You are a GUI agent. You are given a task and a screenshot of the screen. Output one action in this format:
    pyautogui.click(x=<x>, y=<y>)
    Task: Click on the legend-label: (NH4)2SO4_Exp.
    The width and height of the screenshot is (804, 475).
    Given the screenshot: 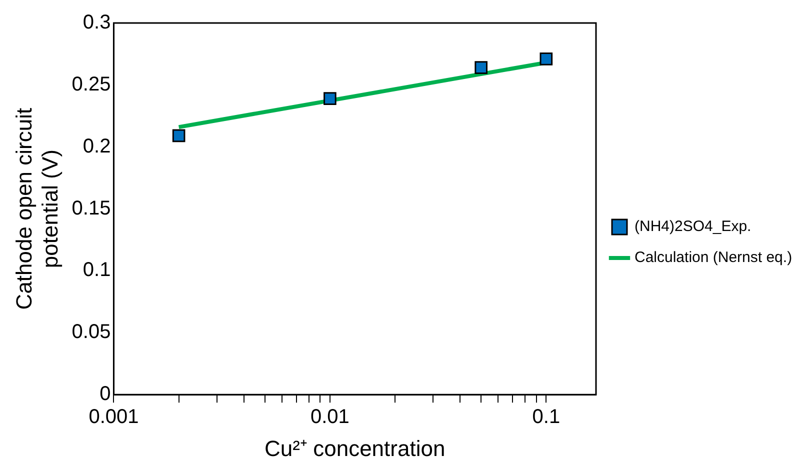 What is the action you would take?
    pyautogui.click(x=693, y=227)
    